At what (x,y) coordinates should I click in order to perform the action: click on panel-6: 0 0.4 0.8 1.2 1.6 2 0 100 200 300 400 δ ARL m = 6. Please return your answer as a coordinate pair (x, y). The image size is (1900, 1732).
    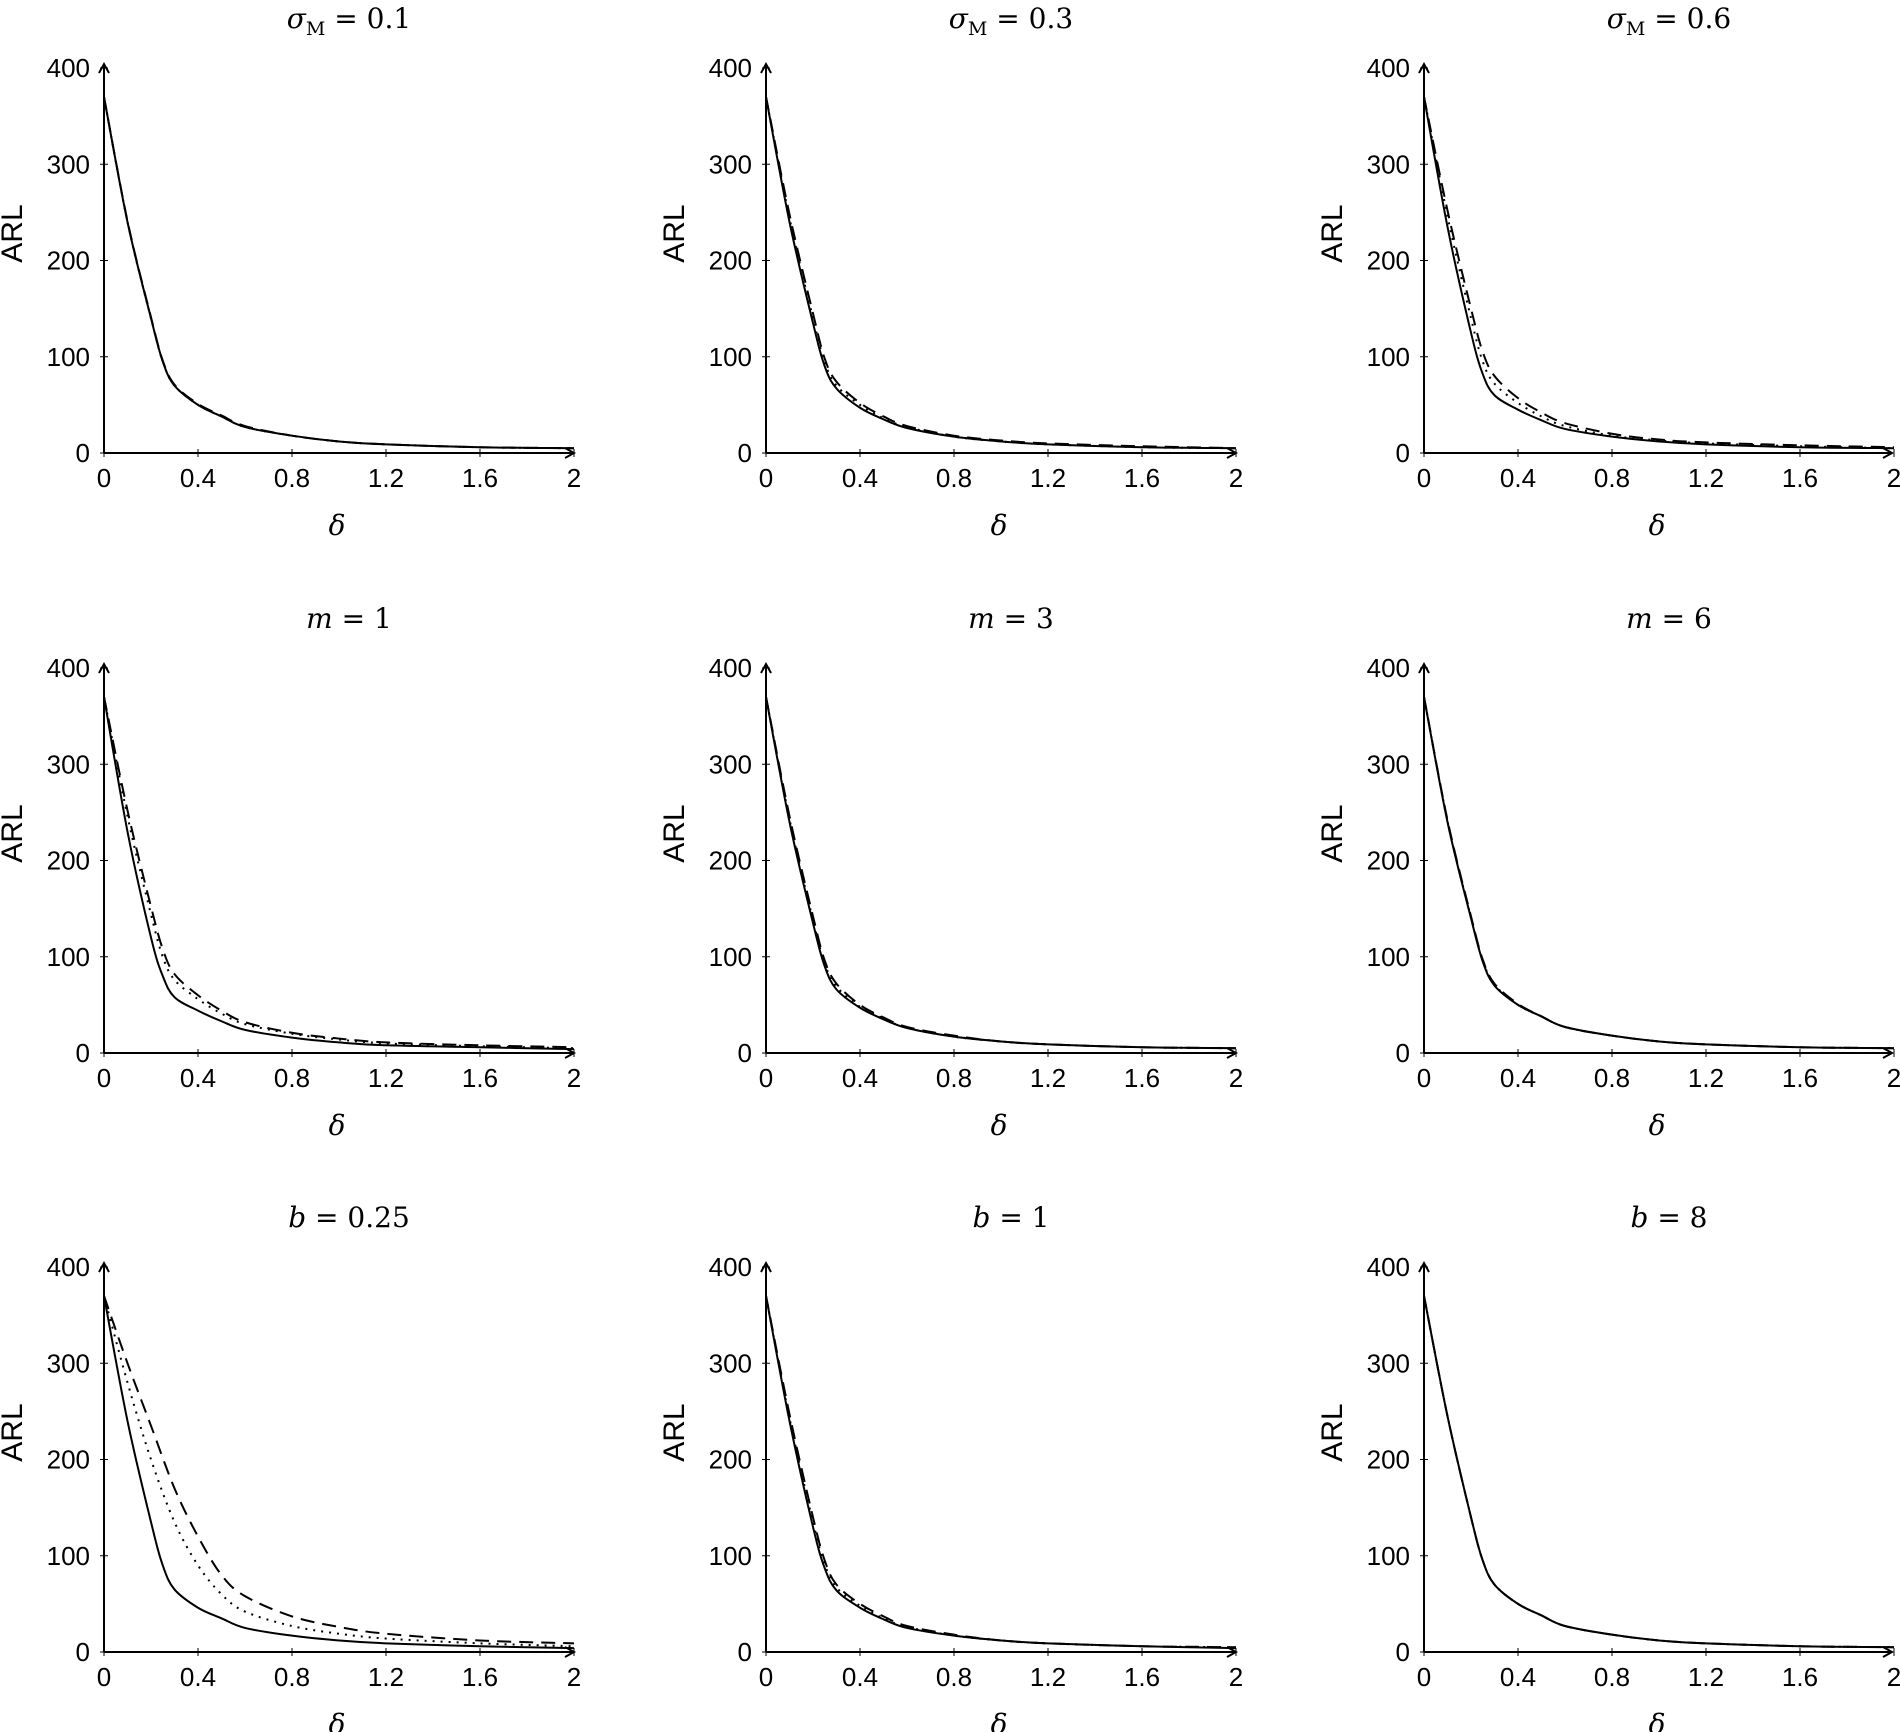
    Looking at the image, I should click on (1608, 872).